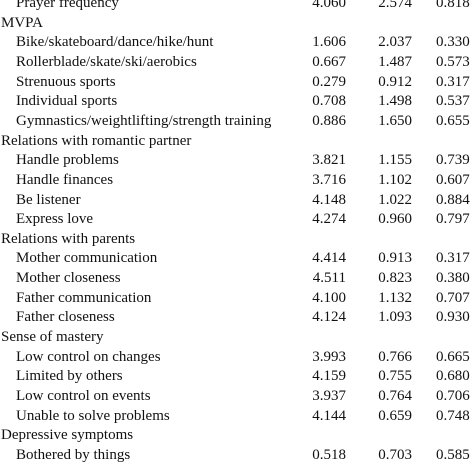 The width and height of the screenshot is (474, 474). I want to click on sd: 1.487, so click(395, 61).